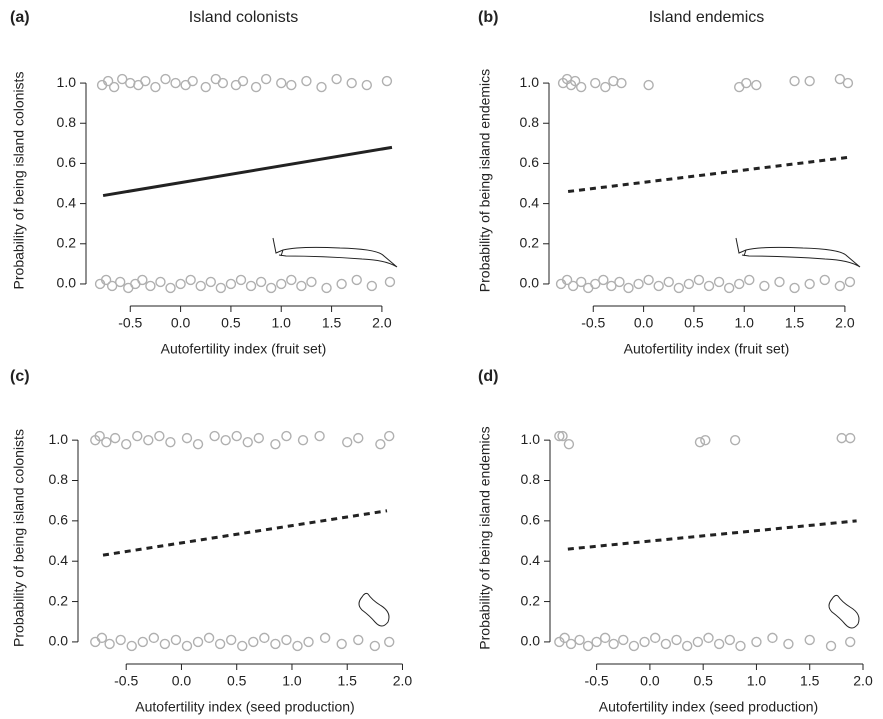 The height and width of the screenshot is (719, 883). I want to click on panel-title: Island colonists, so click(243, 17).